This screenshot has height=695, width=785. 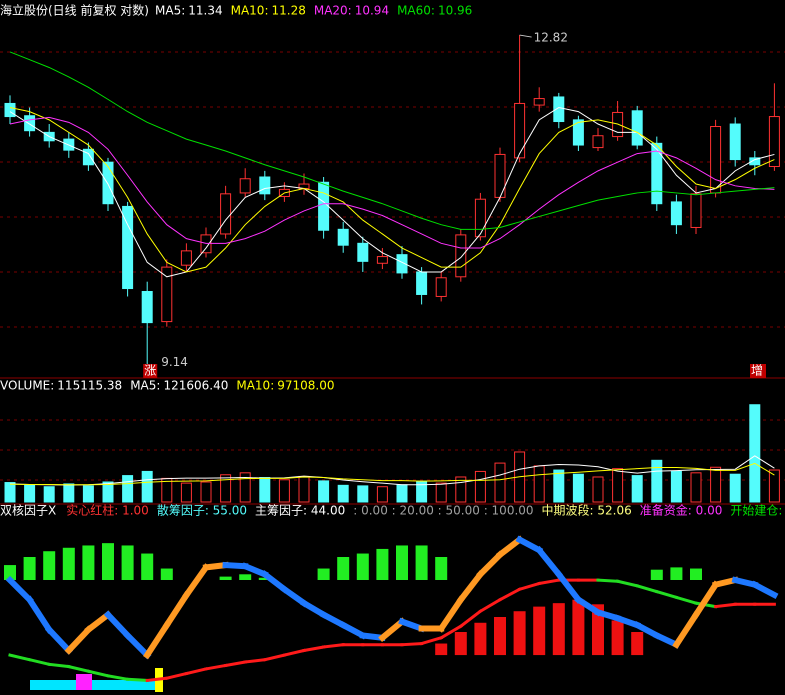 I want to click on low-label: 9.14, so click(x=174, y=362).